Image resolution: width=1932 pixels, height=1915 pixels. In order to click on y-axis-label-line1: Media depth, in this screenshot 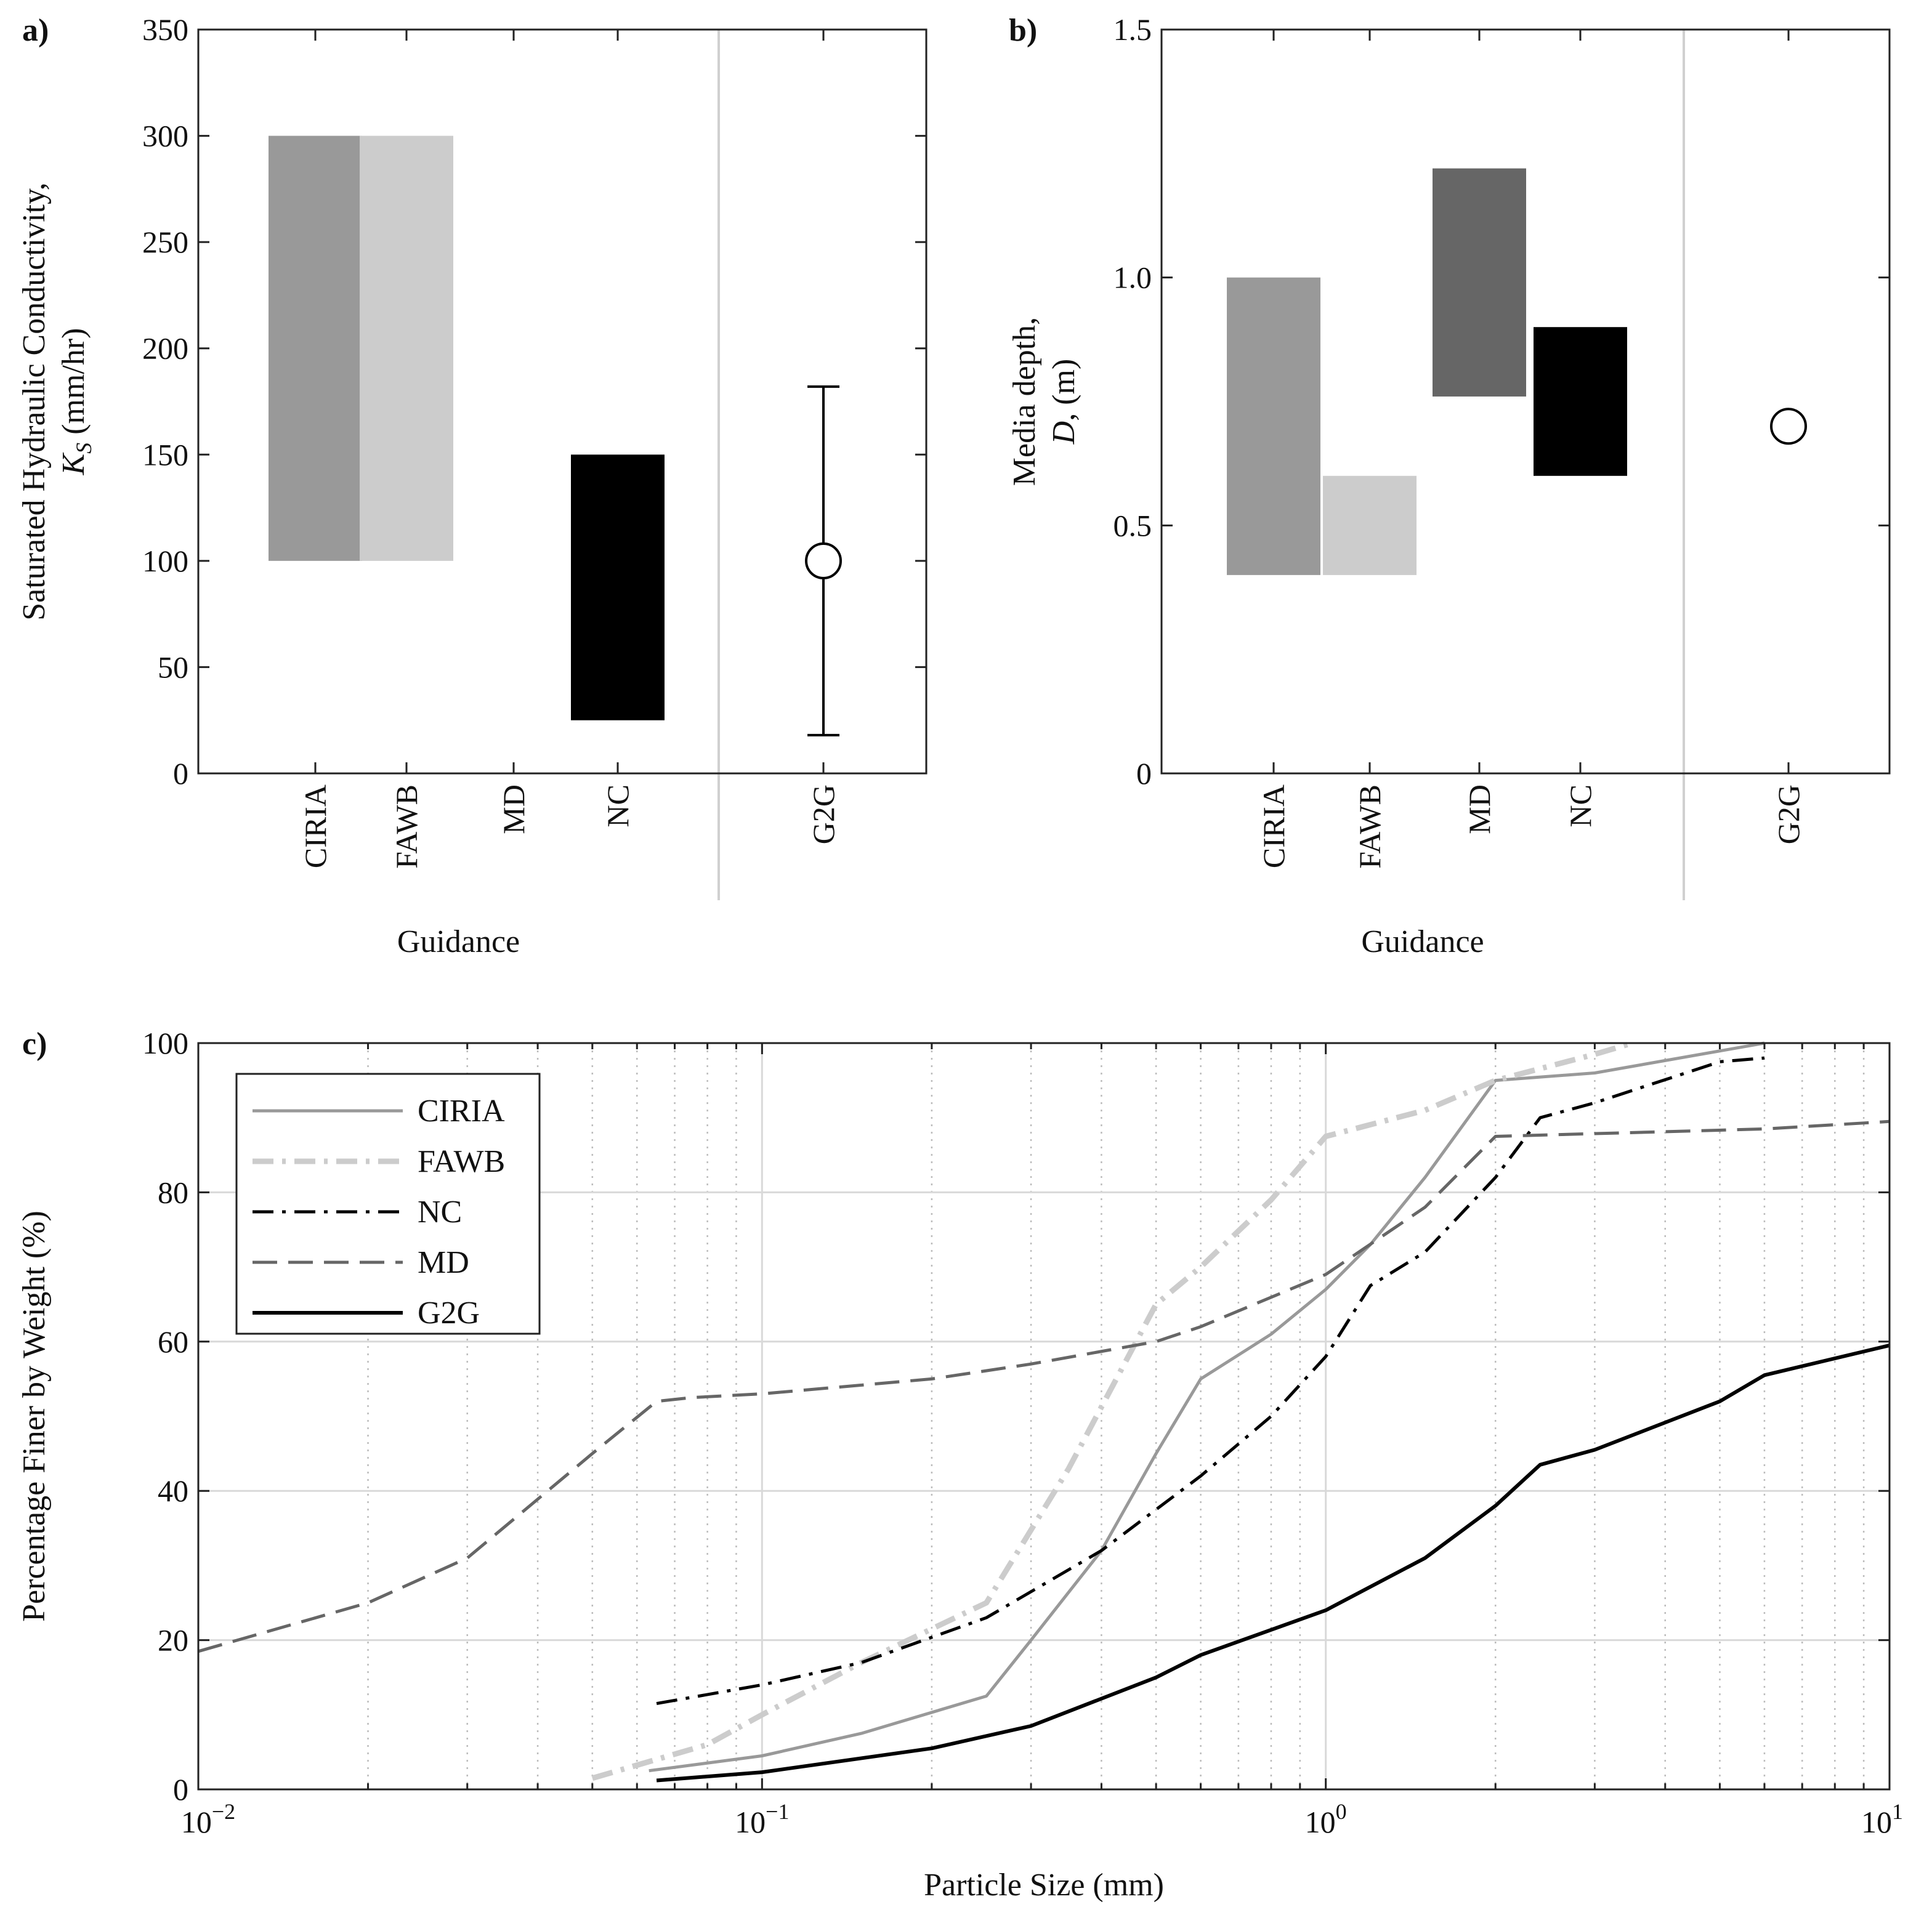, I will do `click(1024, 401)`.